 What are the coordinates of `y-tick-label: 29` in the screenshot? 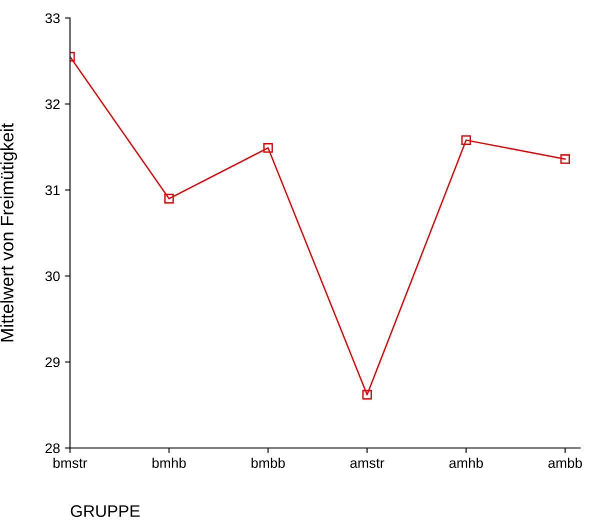 It's located at (53, 362).